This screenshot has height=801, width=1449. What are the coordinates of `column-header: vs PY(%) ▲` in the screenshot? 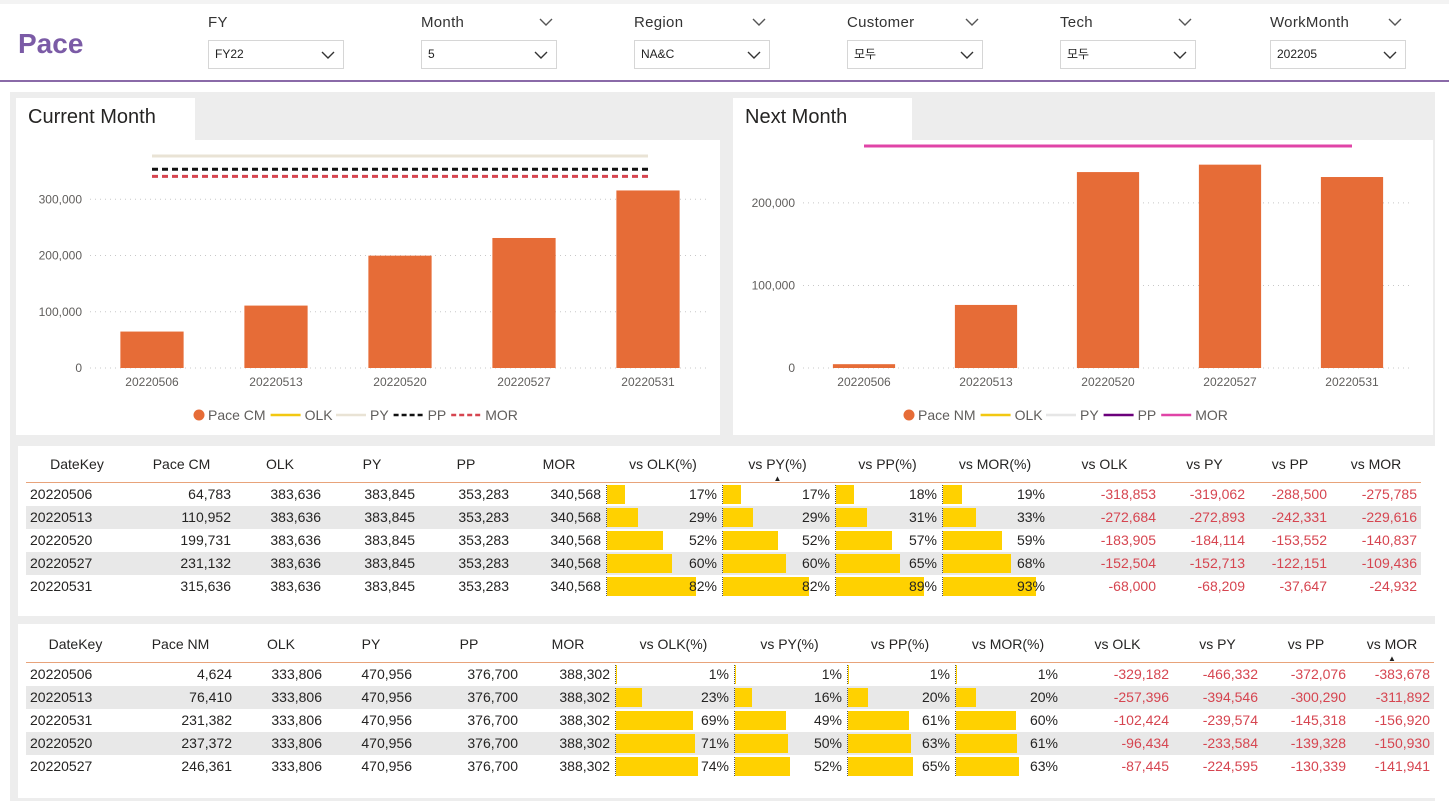 It's located at (777, 464).